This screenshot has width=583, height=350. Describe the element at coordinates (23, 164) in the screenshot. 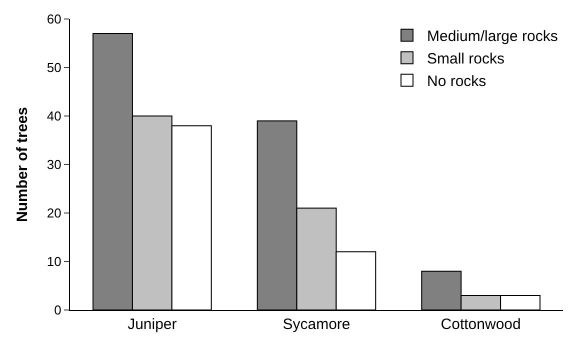

I see `y-axis-title: Number of trees` at that location.